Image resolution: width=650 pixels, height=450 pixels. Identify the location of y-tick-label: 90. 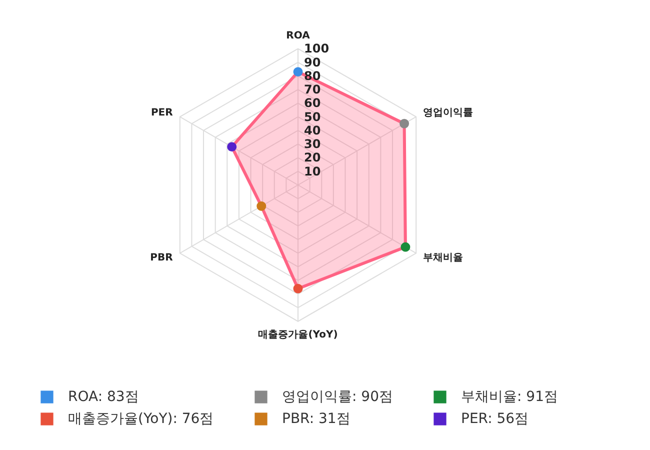
(312, 62).